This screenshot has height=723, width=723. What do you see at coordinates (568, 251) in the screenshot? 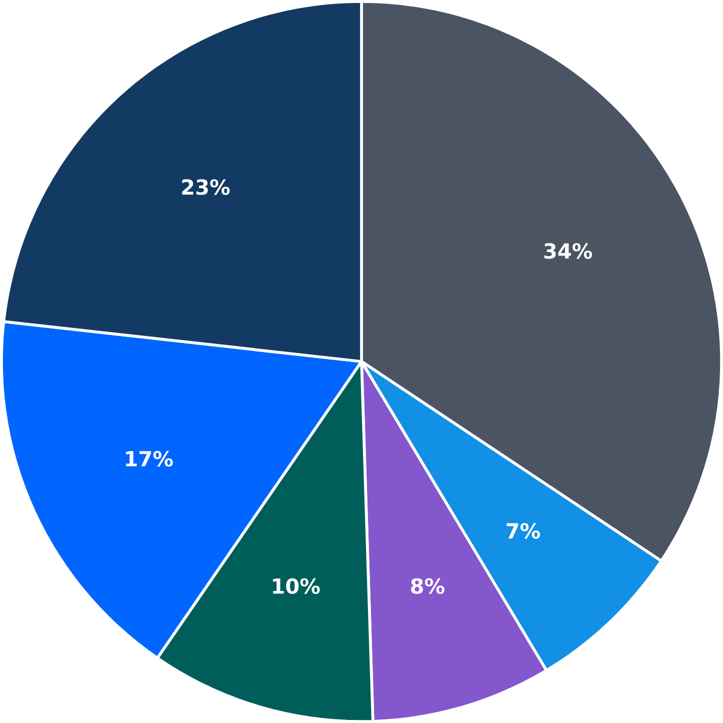
I see `data-label: 34%` at bounding box center [568, 251].